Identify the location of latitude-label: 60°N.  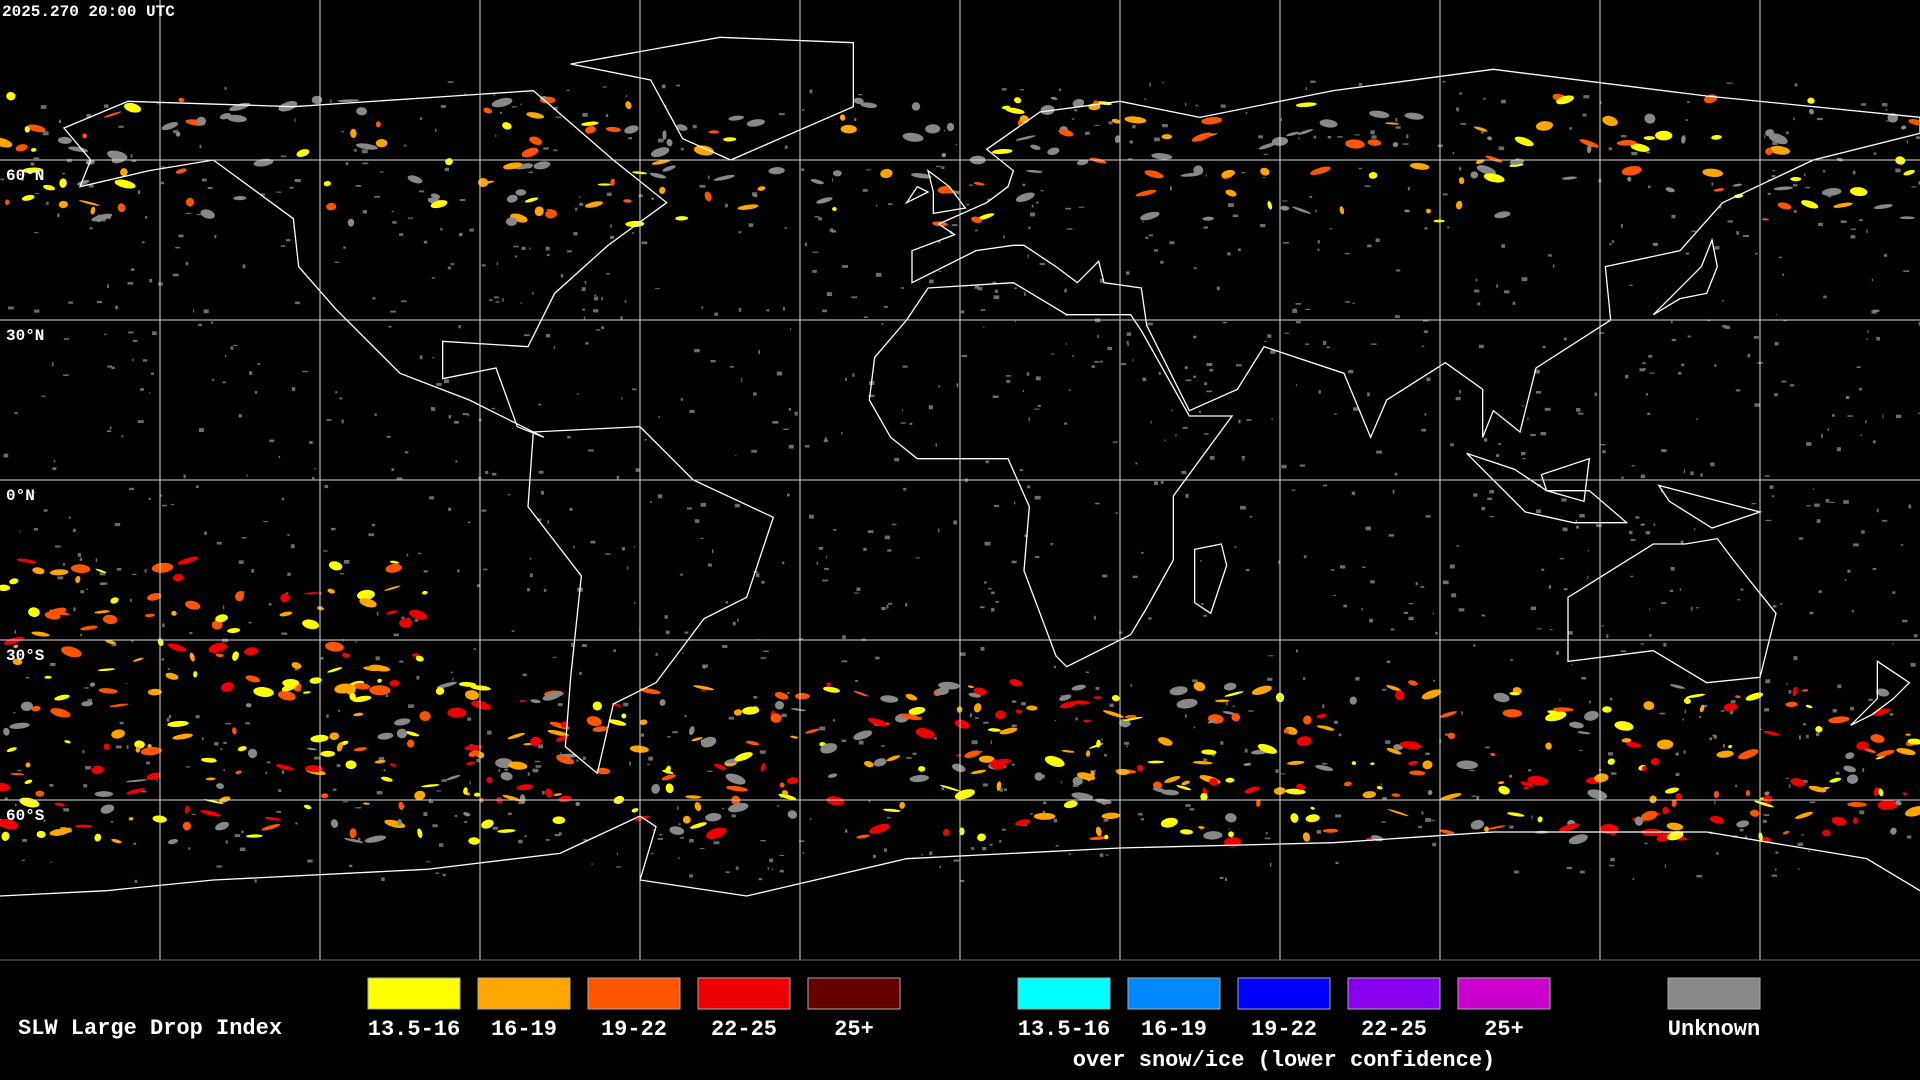
(25, 176).